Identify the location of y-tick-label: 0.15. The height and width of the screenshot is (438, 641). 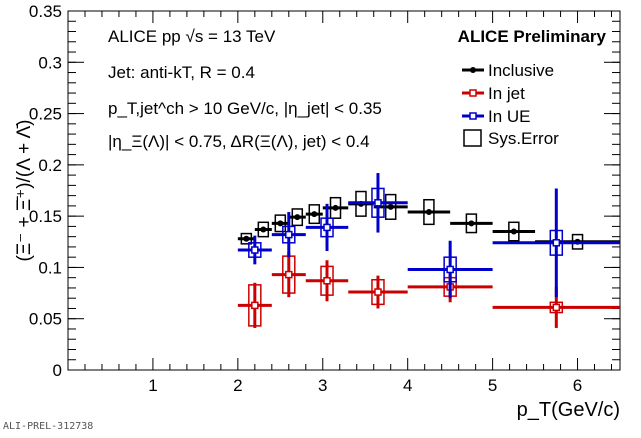
(45, 216).